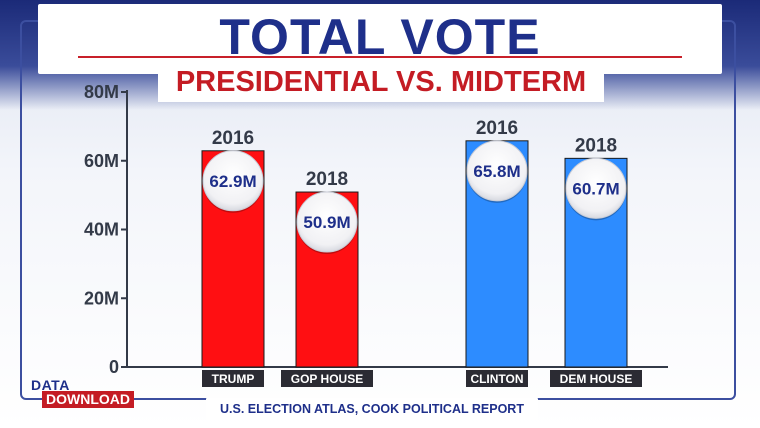 The height and width of the screenshot is (428, 760). Describe the element at coordinates (380, 37) in the screenshot. I see `chart-title: TOTAL VOTE` at that location.